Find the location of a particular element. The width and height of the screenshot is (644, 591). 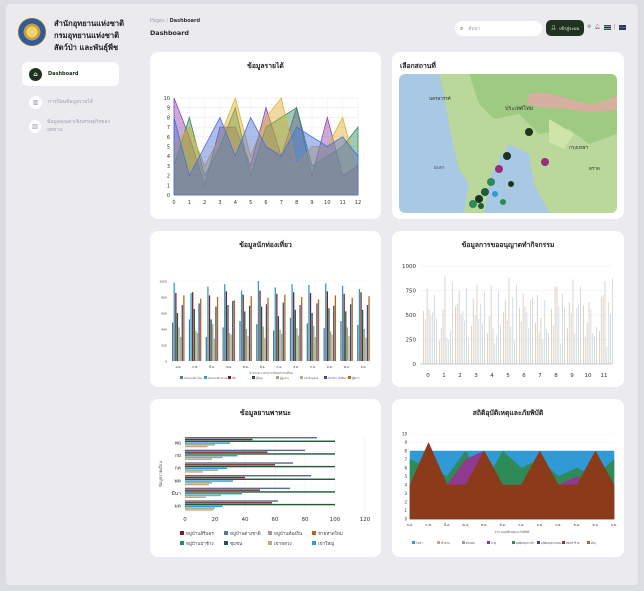

x-tick-label: 120 is located at coordinates (365, 520).